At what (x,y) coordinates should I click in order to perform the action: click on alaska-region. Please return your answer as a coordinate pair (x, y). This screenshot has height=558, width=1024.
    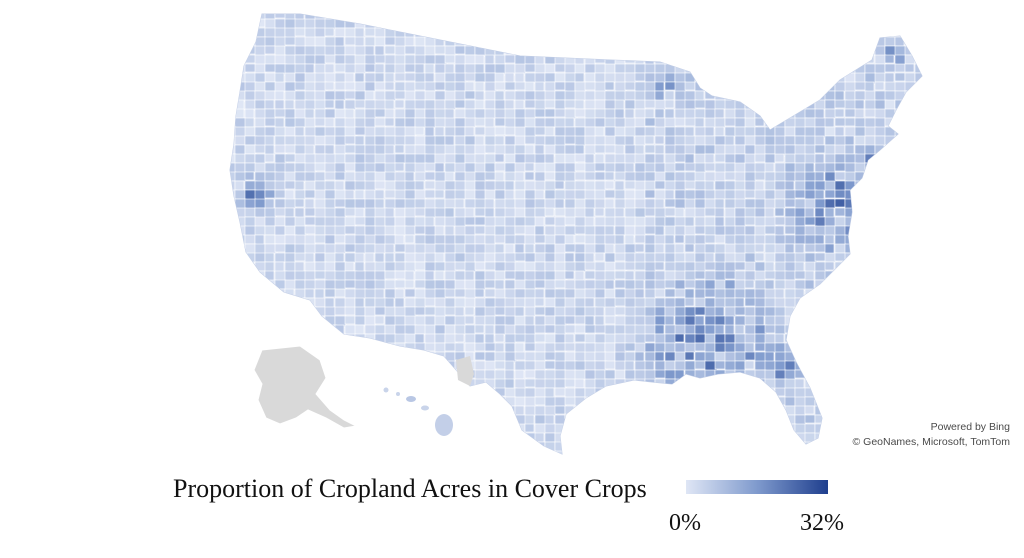
    Looking at the image, I should click on (305, 387).